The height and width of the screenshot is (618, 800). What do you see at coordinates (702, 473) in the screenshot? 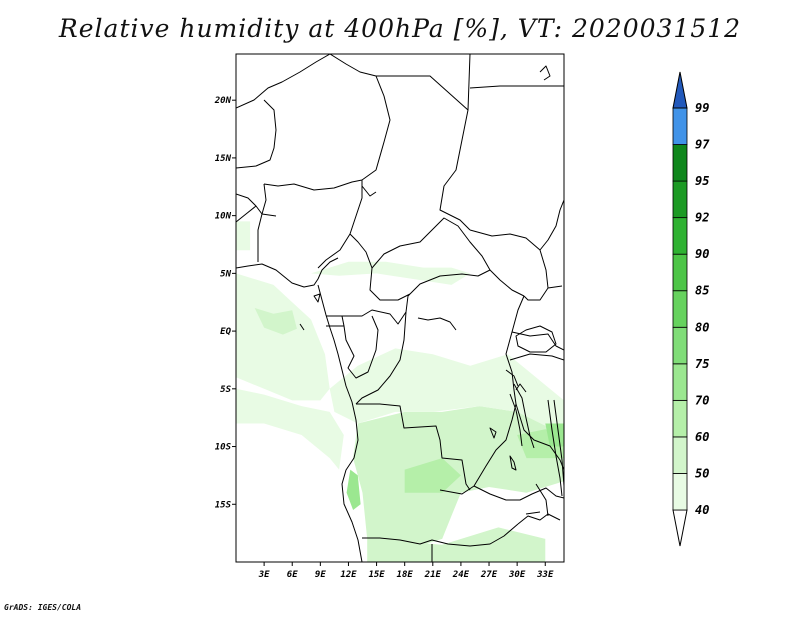
I see `colorbar-label: 50` at bounding box center [702, 473].